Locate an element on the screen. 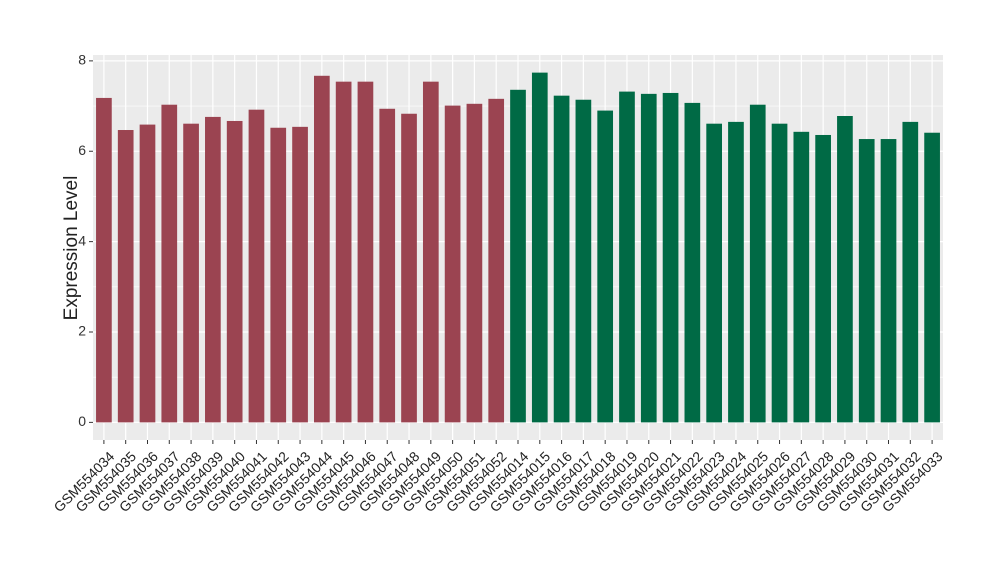 The image size is (1000, 580). y-axis-label: Expression Level is located at coordinates (71, 248).